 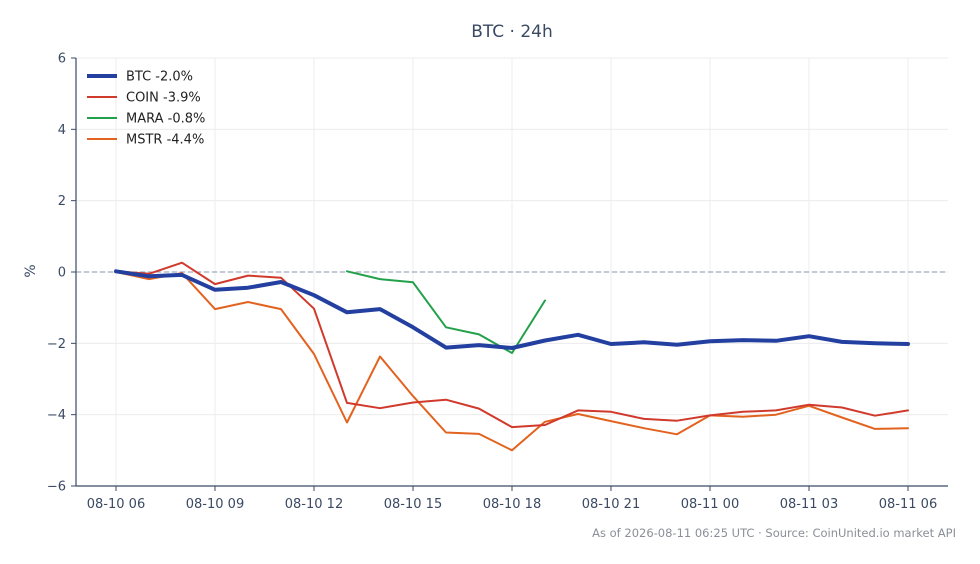 What do you see at coordinates (165, 119) in the screenshot?
I see `legend-label-2: MARA -0.8%` at bounding box center [165, 119].